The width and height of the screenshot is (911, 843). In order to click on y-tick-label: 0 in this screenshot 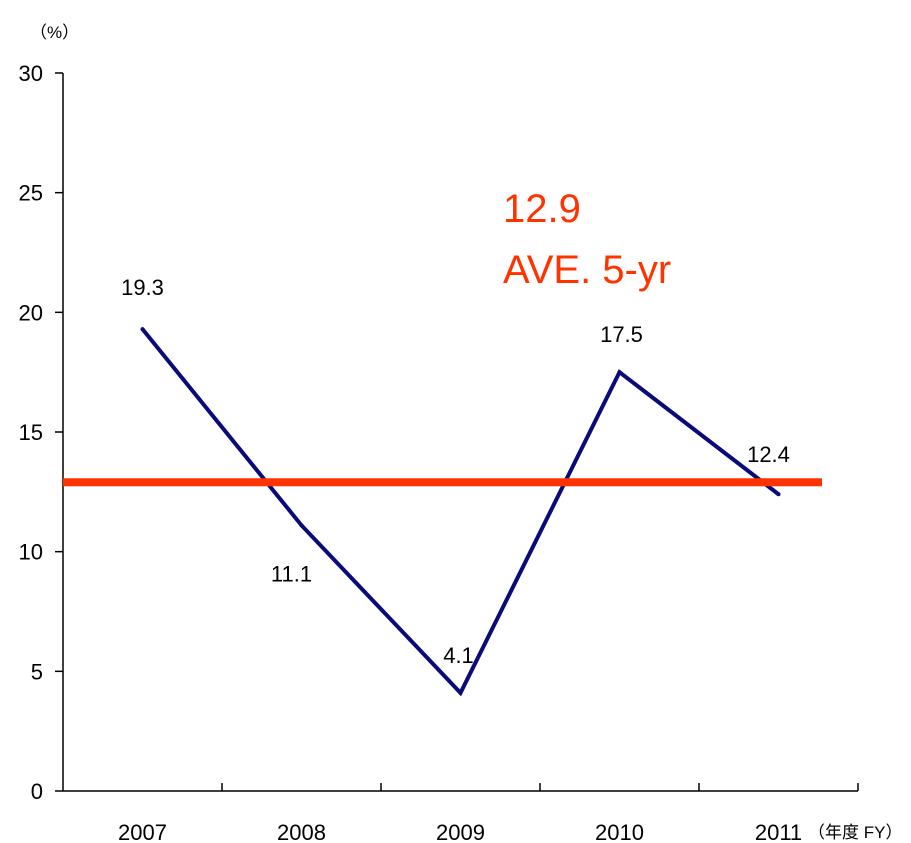, I will do `click(37, 791)`.